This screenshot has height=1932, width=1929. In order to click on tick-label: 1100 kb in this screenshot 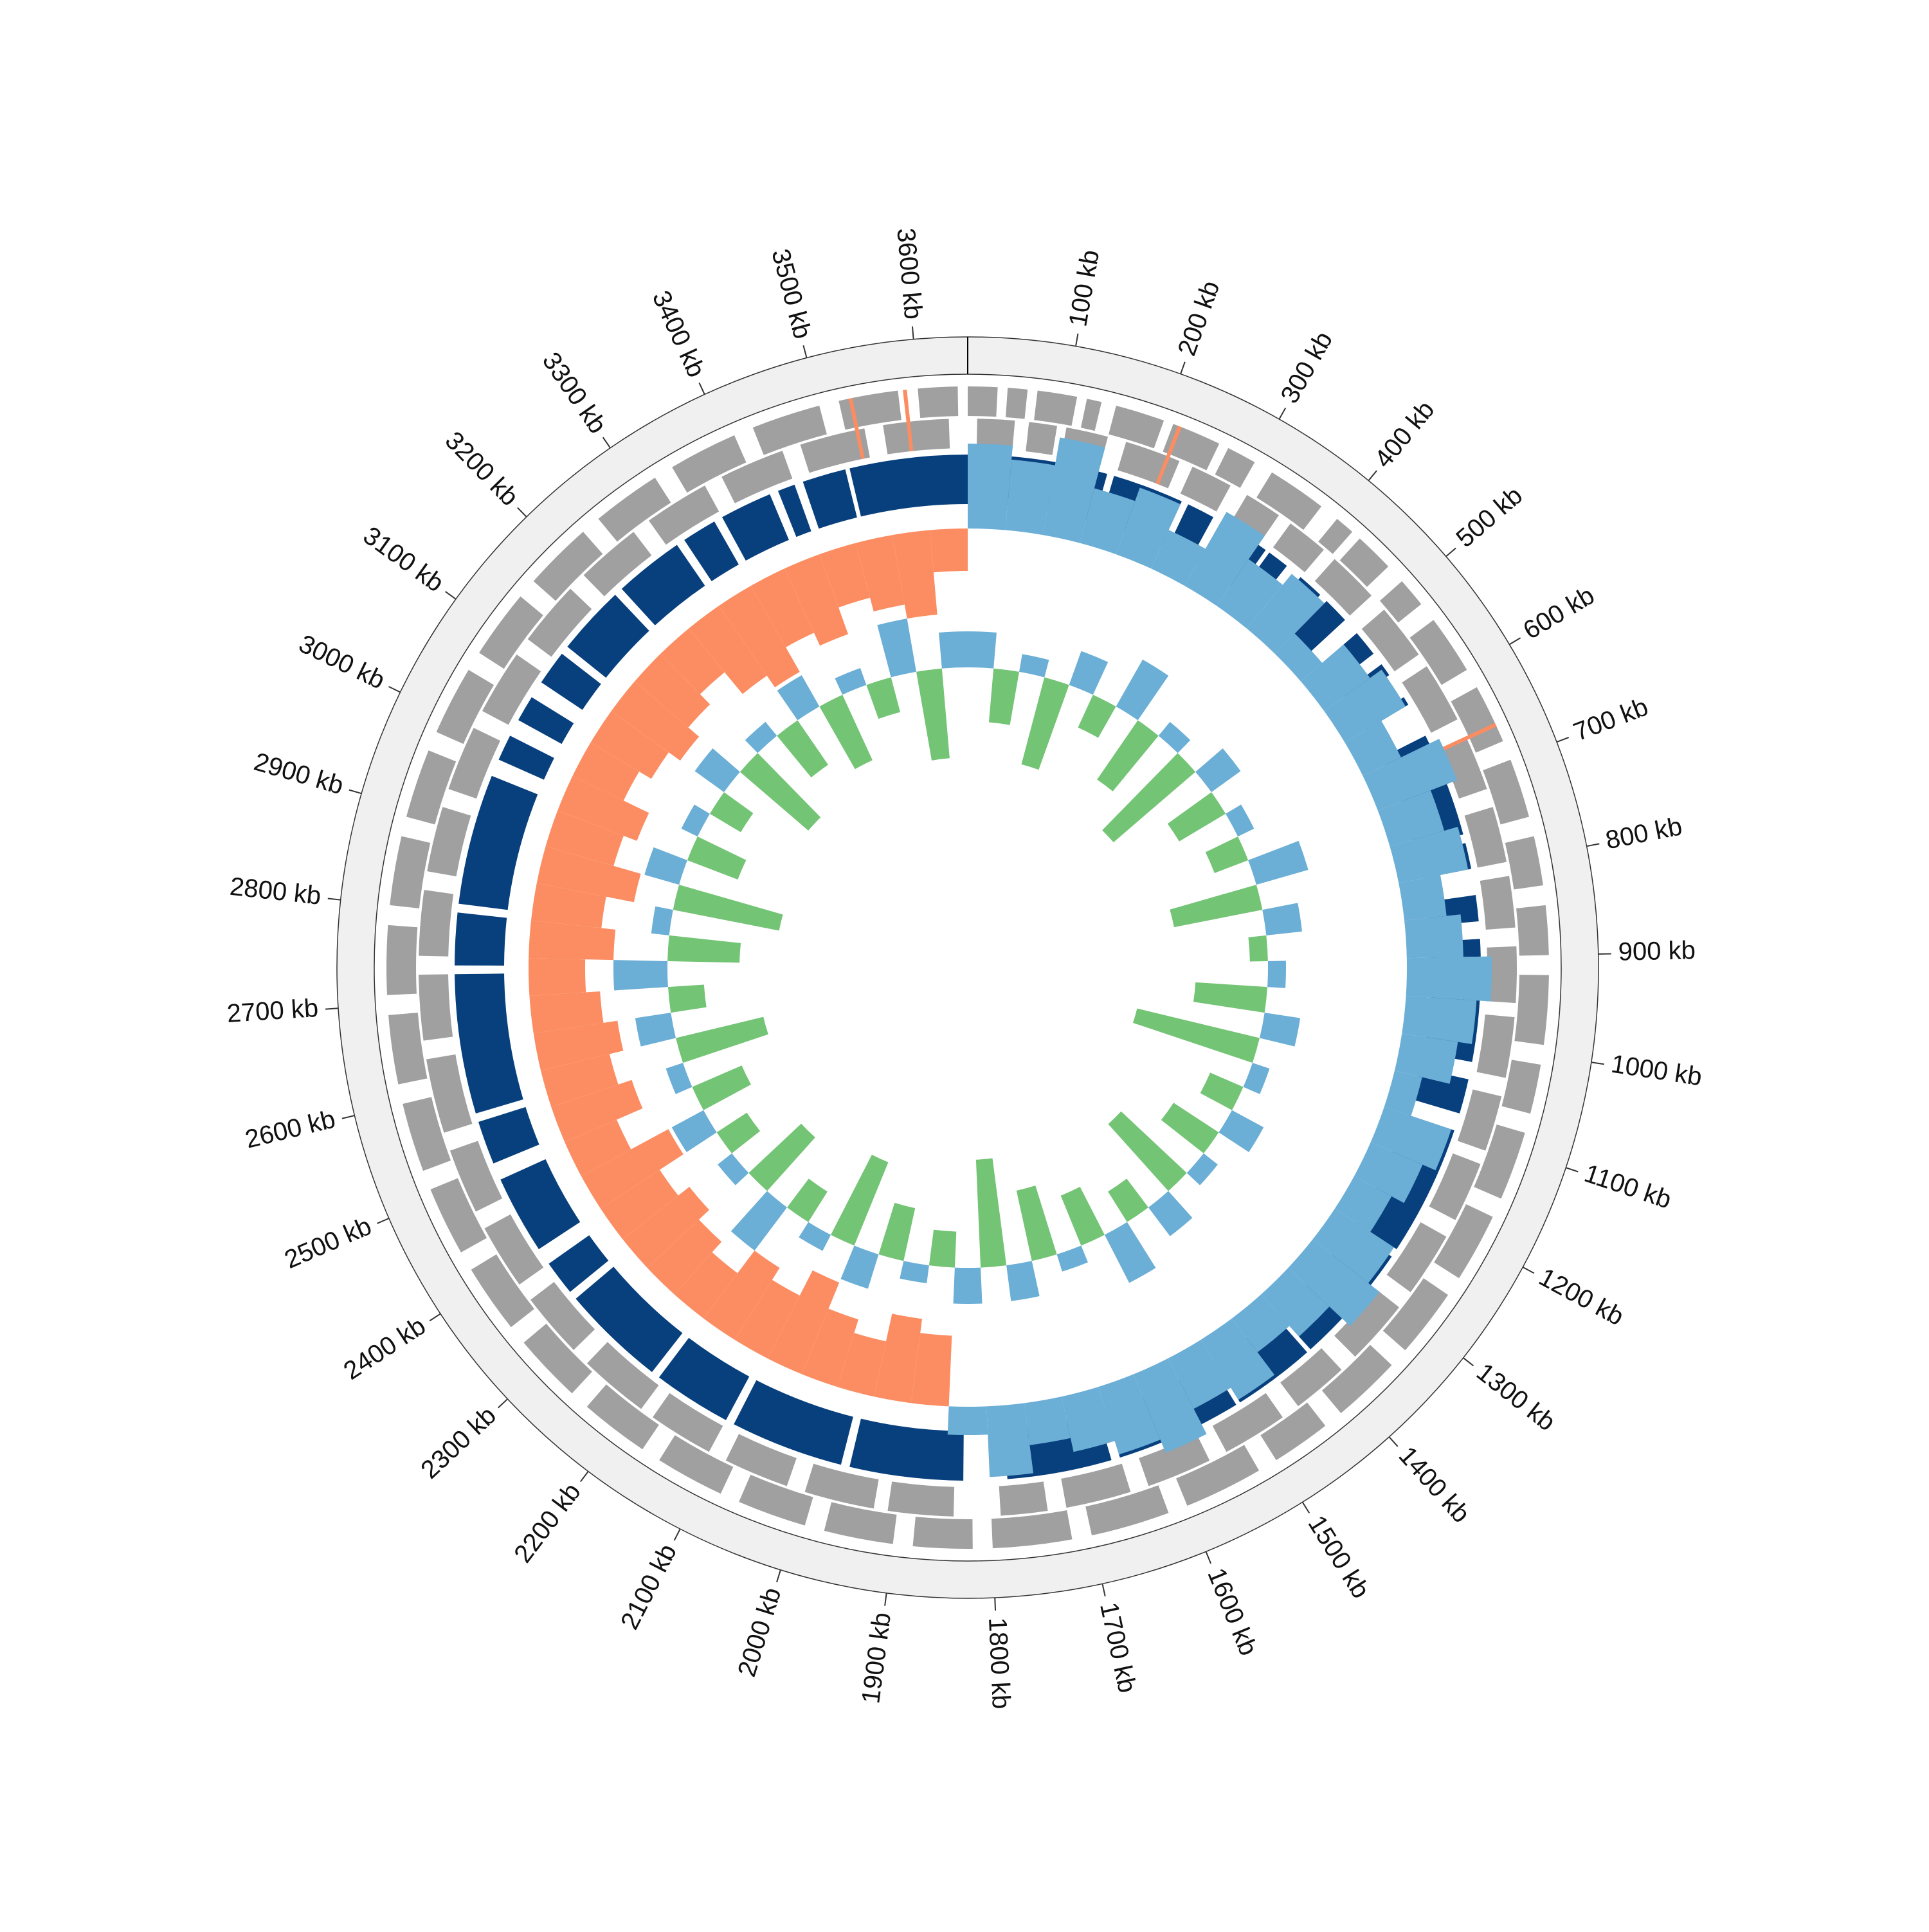, I will do `click(1628, 1186)`.